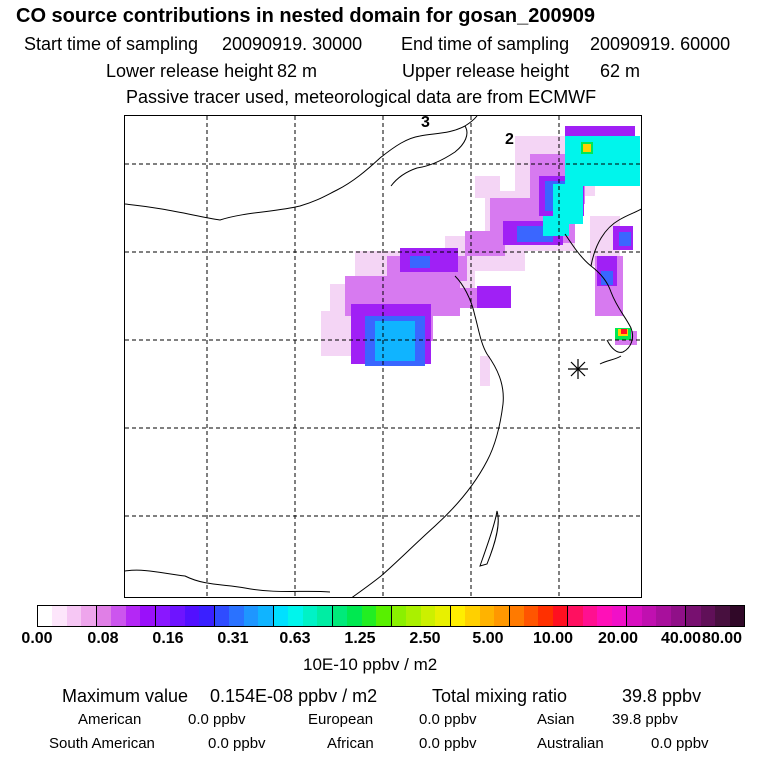 This screenshot has height=768, width=768. Describe the element at coordinates (37, 638) in the screenshot. I see `colorbar-tick-0: 0.00` at that location.